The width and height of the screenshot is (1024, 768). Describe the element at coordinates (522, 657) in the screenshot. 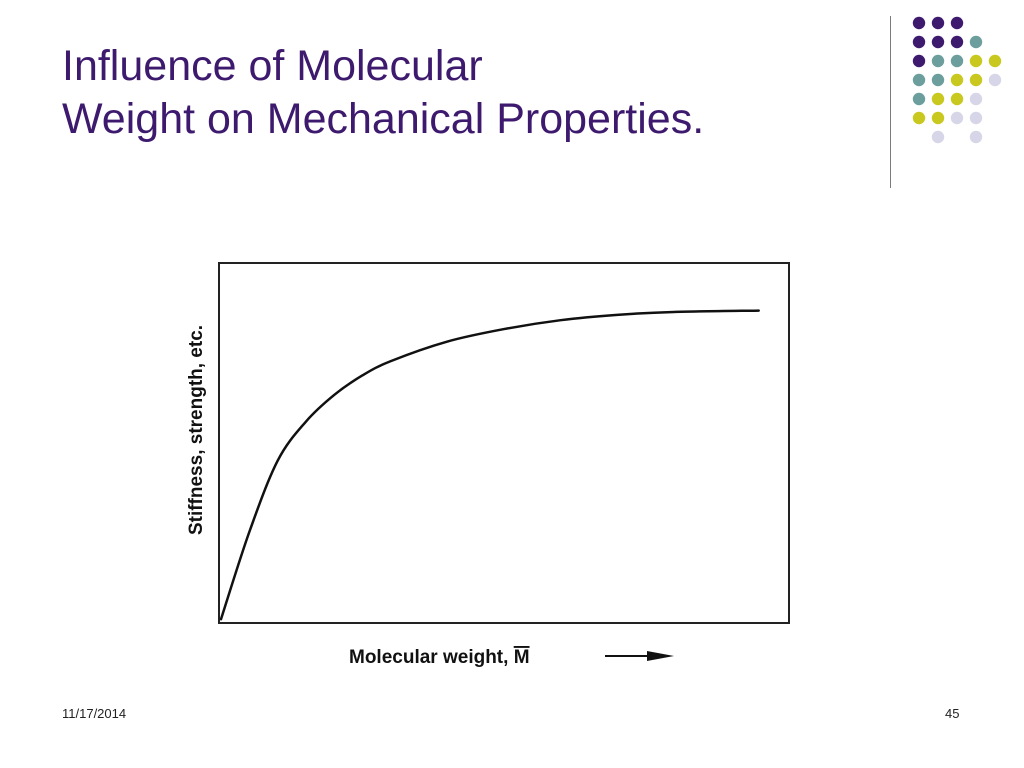

I see `x-axis-label-symbol: M` at that location.